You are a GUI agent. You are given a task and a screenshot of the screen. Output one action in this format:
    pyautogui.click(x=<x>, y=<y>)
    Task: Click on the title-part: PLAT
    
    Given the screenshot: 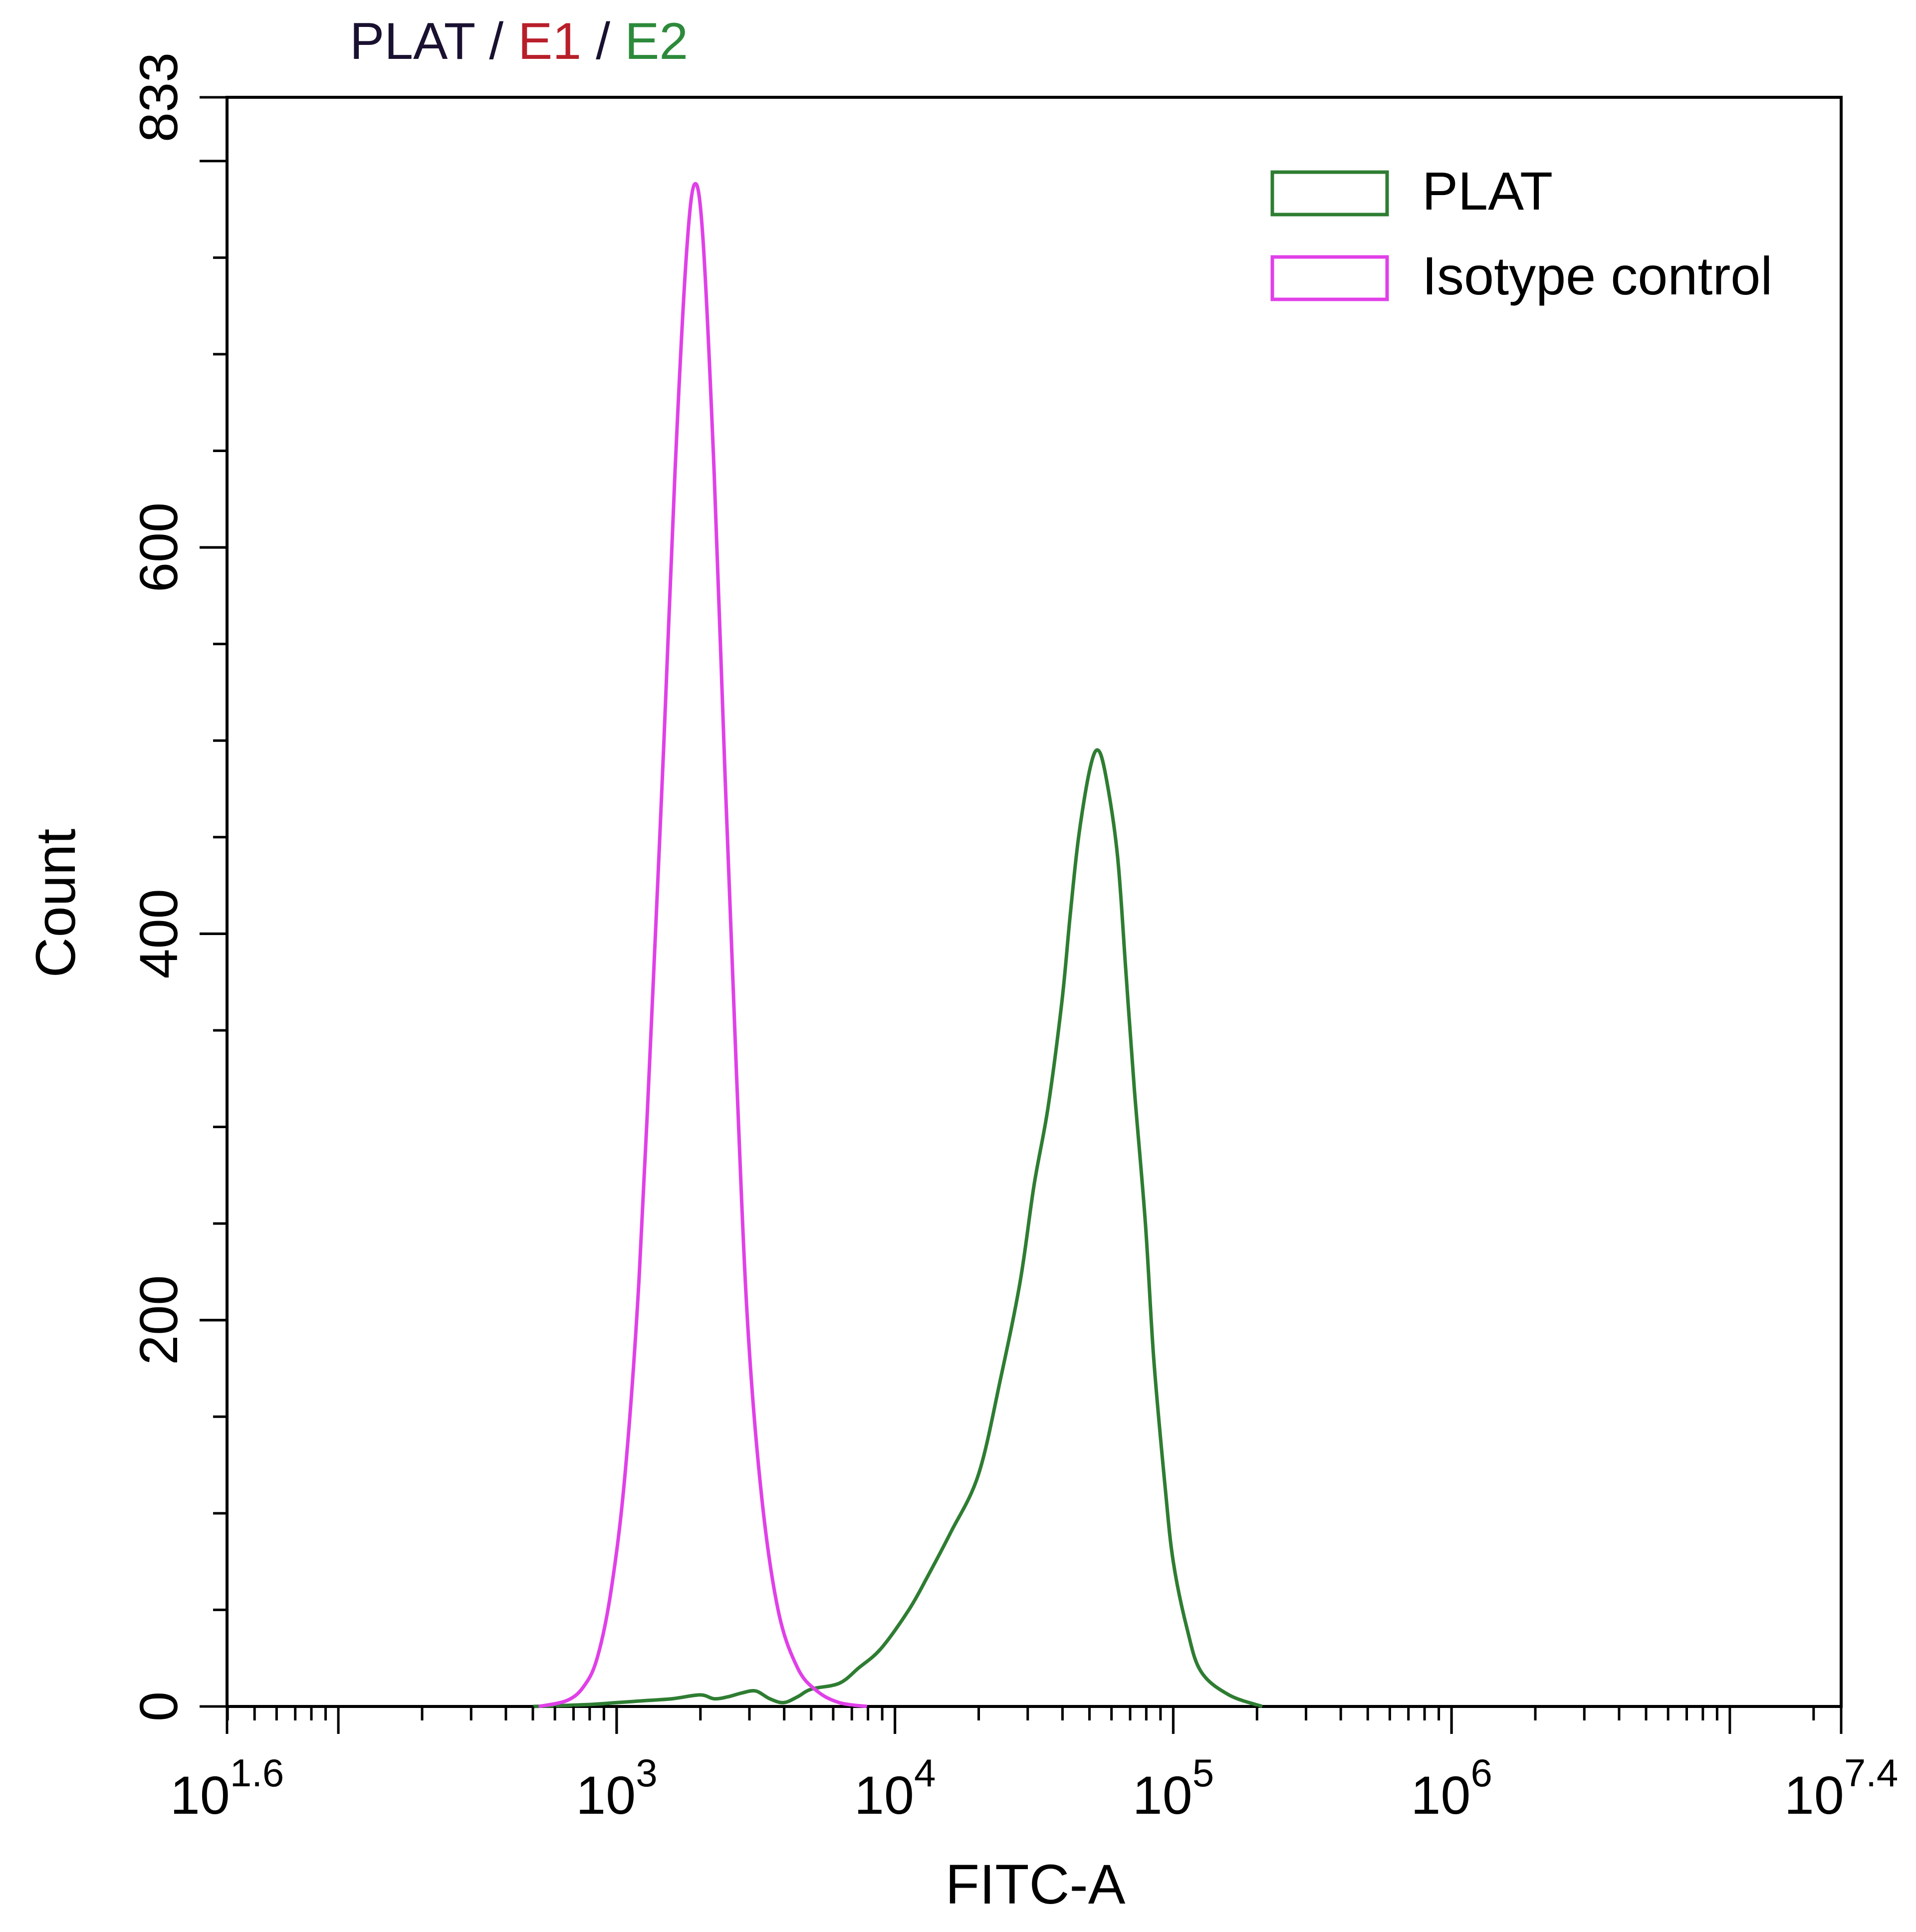 What is the action you would take?
    pyautogui.click(x=412, y=41)
    